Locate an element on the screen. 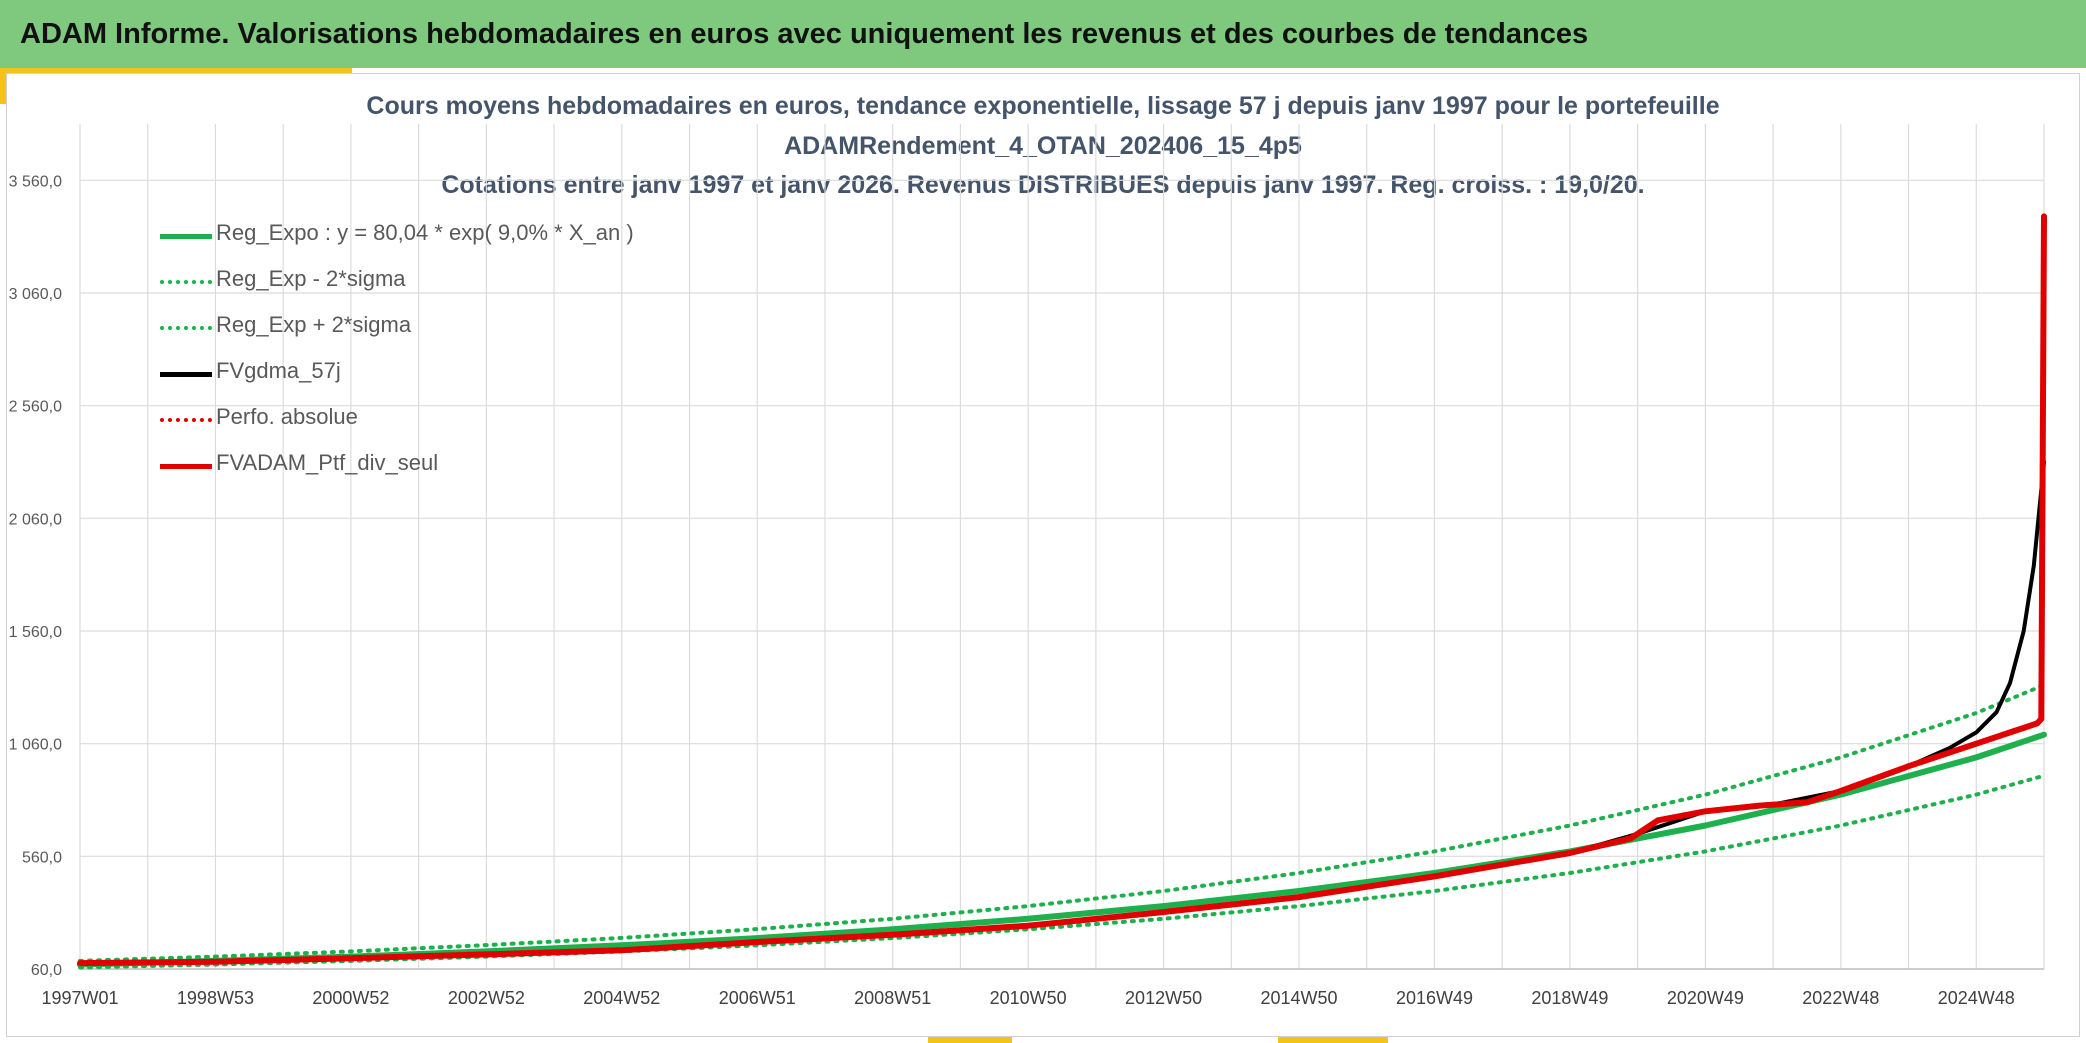 This screenshot has height=1043, width=2086. x-tick-label: 2010W50 is located at coordinates (1028, 998).